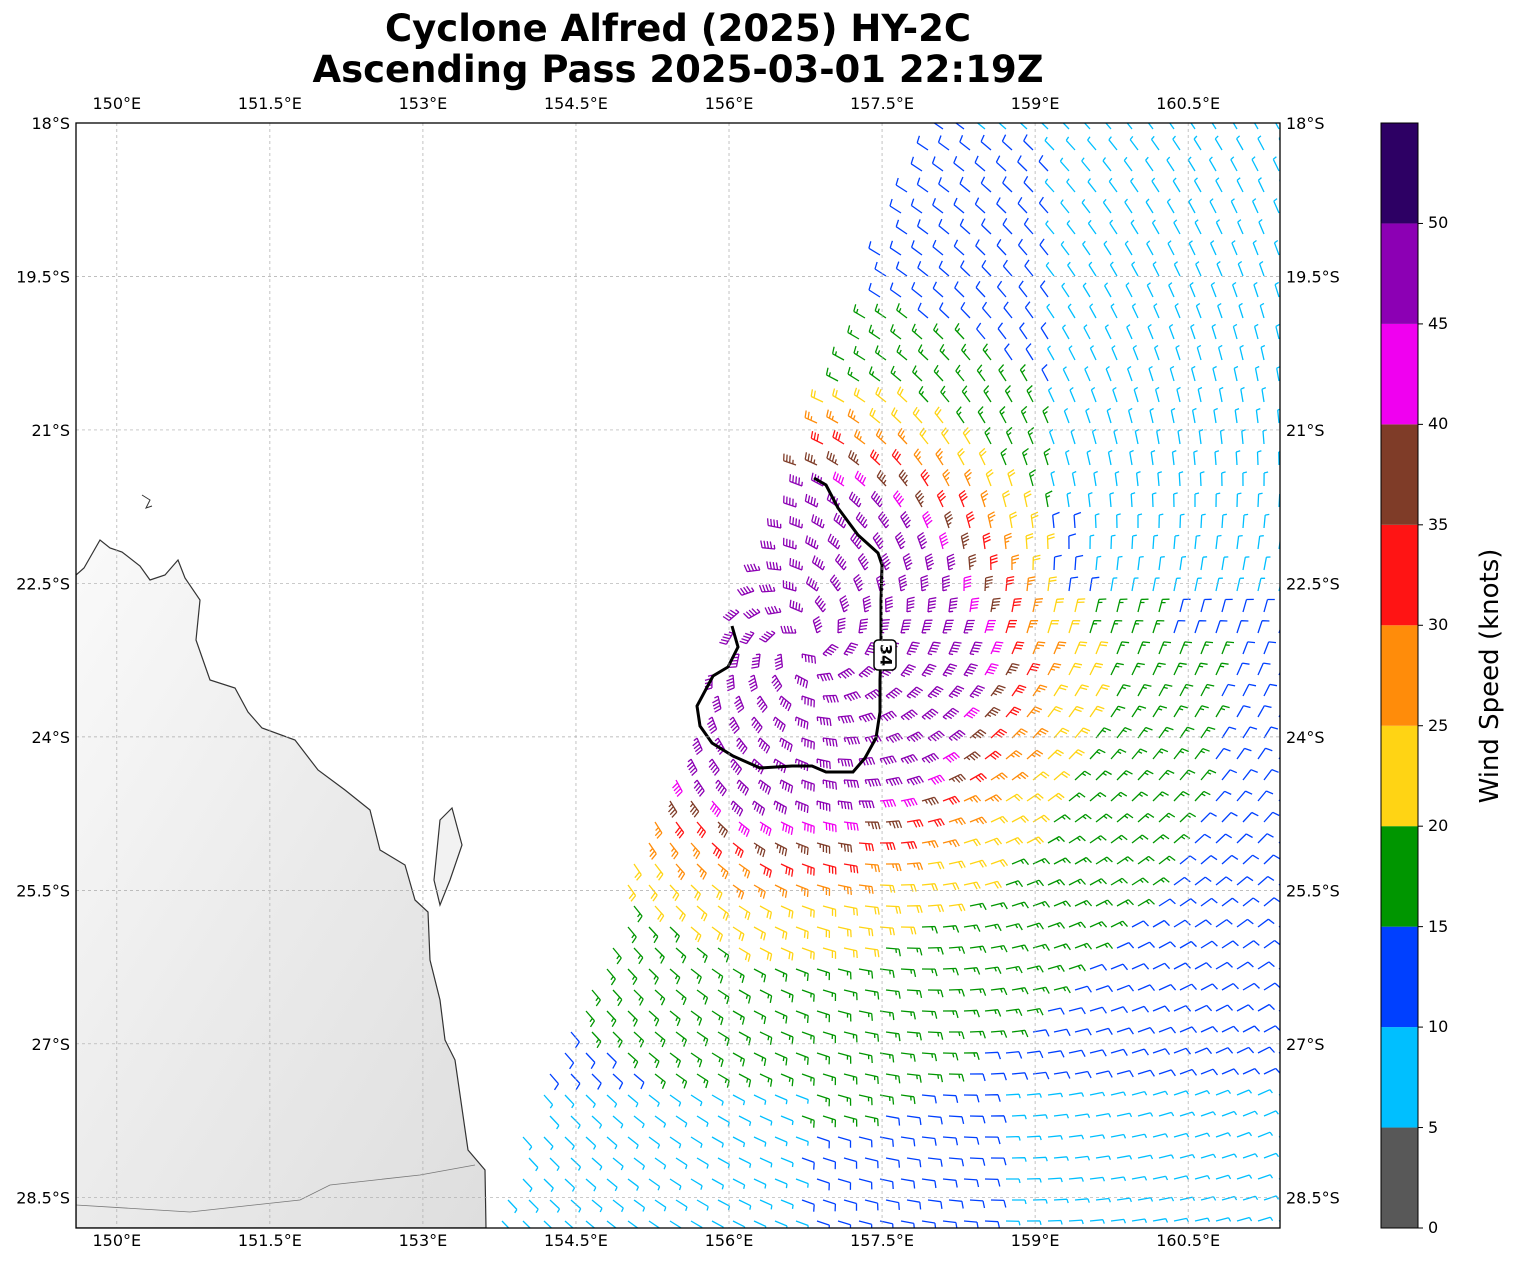 This screenshot has width=1518, height=1264. I want to click on lat-tick-label: 28.5°S, so click(43, 1197).